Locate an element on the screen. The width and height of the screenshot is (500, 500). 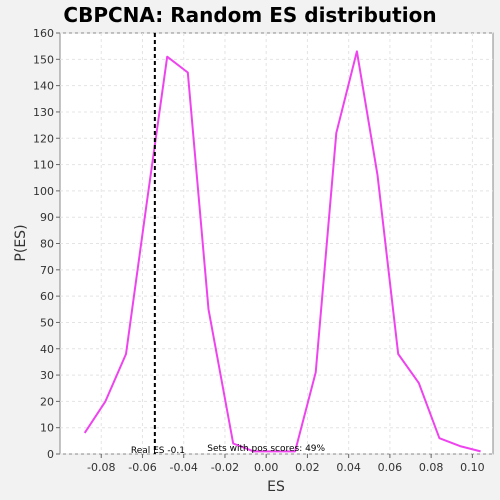
y-tick-label: 70 is located at coordinates (47, 270).